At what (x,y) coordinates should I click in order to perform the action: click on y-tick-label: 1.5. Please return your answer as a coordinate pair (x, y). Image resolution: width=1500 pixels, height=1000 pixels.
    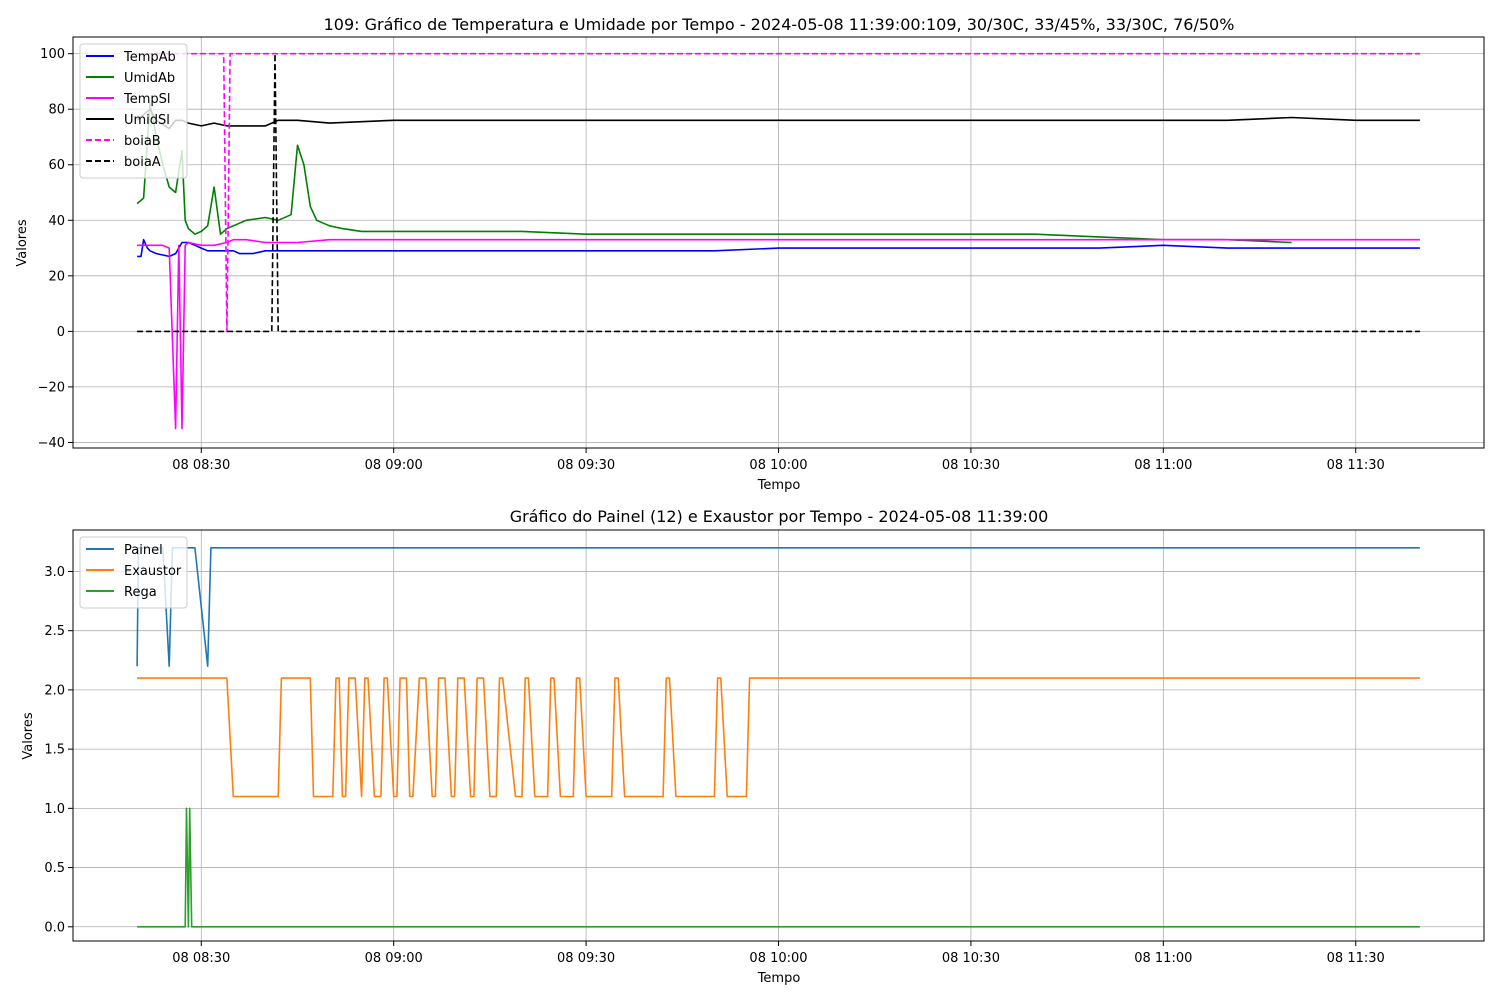
    Looking at the image, I should click on (54, 750).